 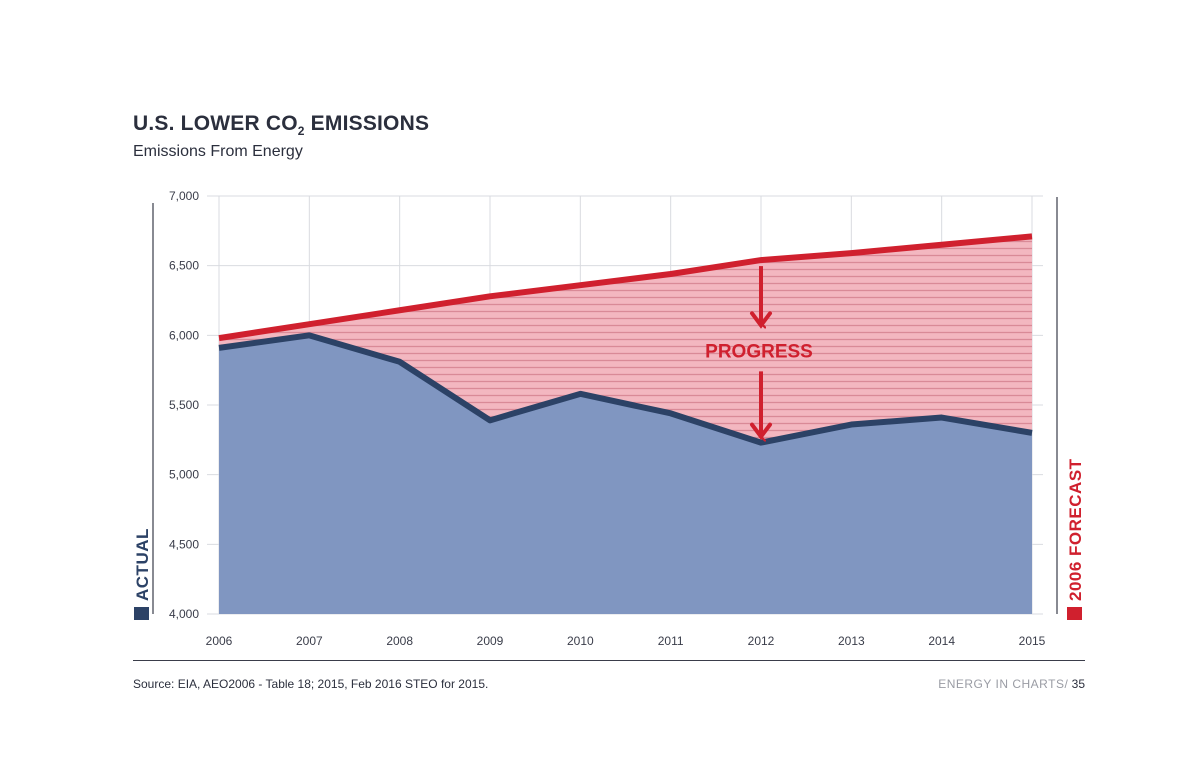 What do you see at coordinates (761, 431) in the screenshot?
I see `progress-arrowhead-bottom` at bounding box center [761, 431].